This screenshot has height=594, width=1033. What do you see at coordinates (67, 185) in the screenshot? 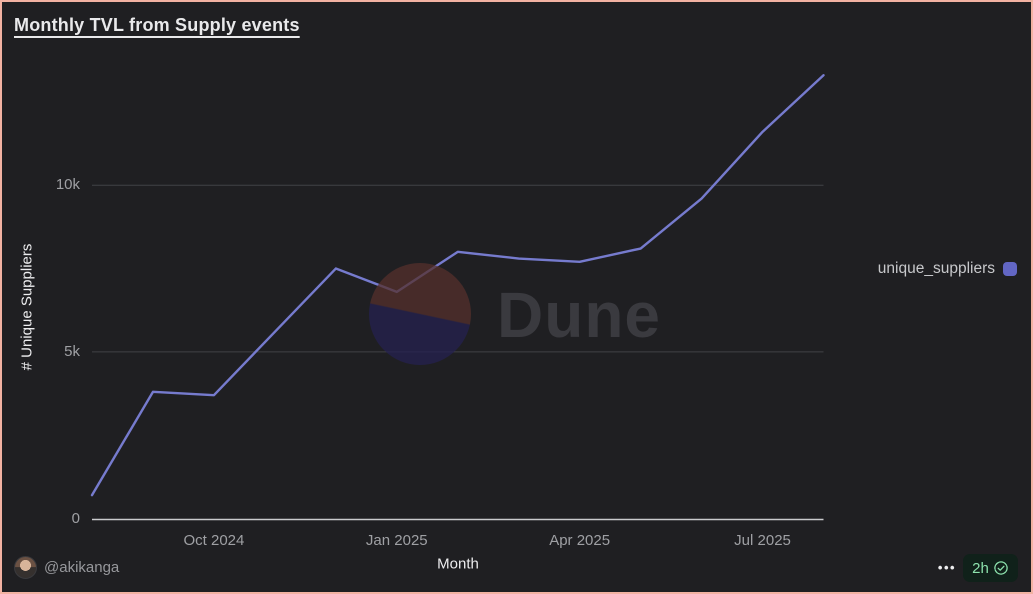
I see `y-tick-label: 10k` at bounding box center [67, 185].